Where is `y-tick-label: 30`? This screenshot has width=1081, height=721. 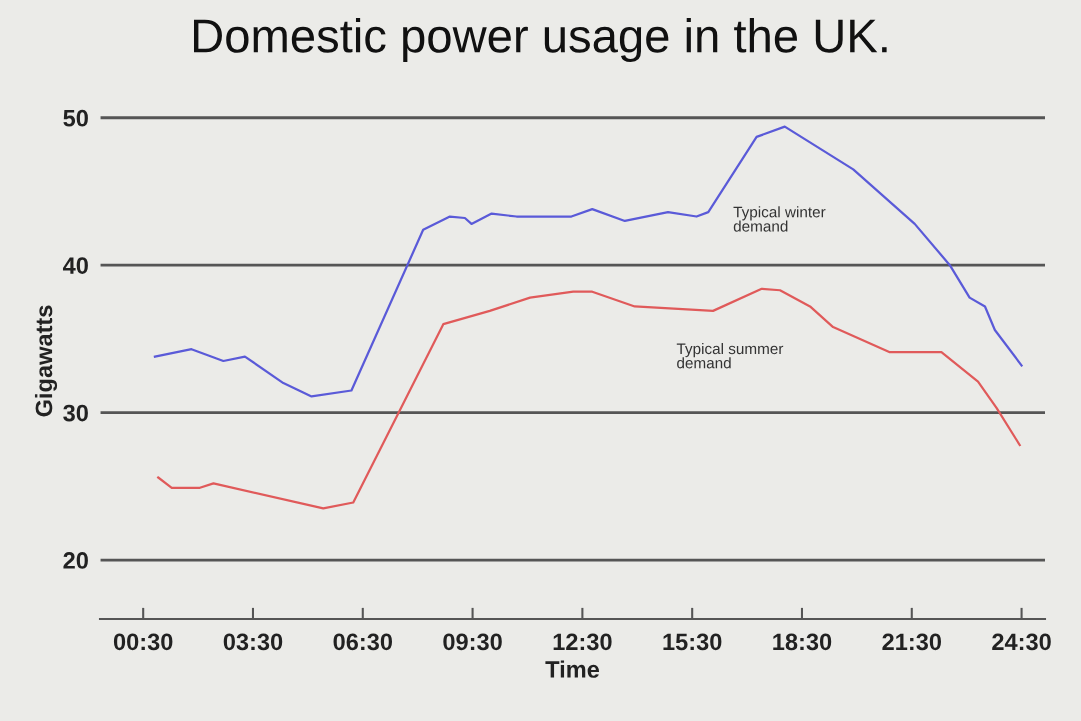 y-tick-label: 30 is located at coordinates (75, 413).